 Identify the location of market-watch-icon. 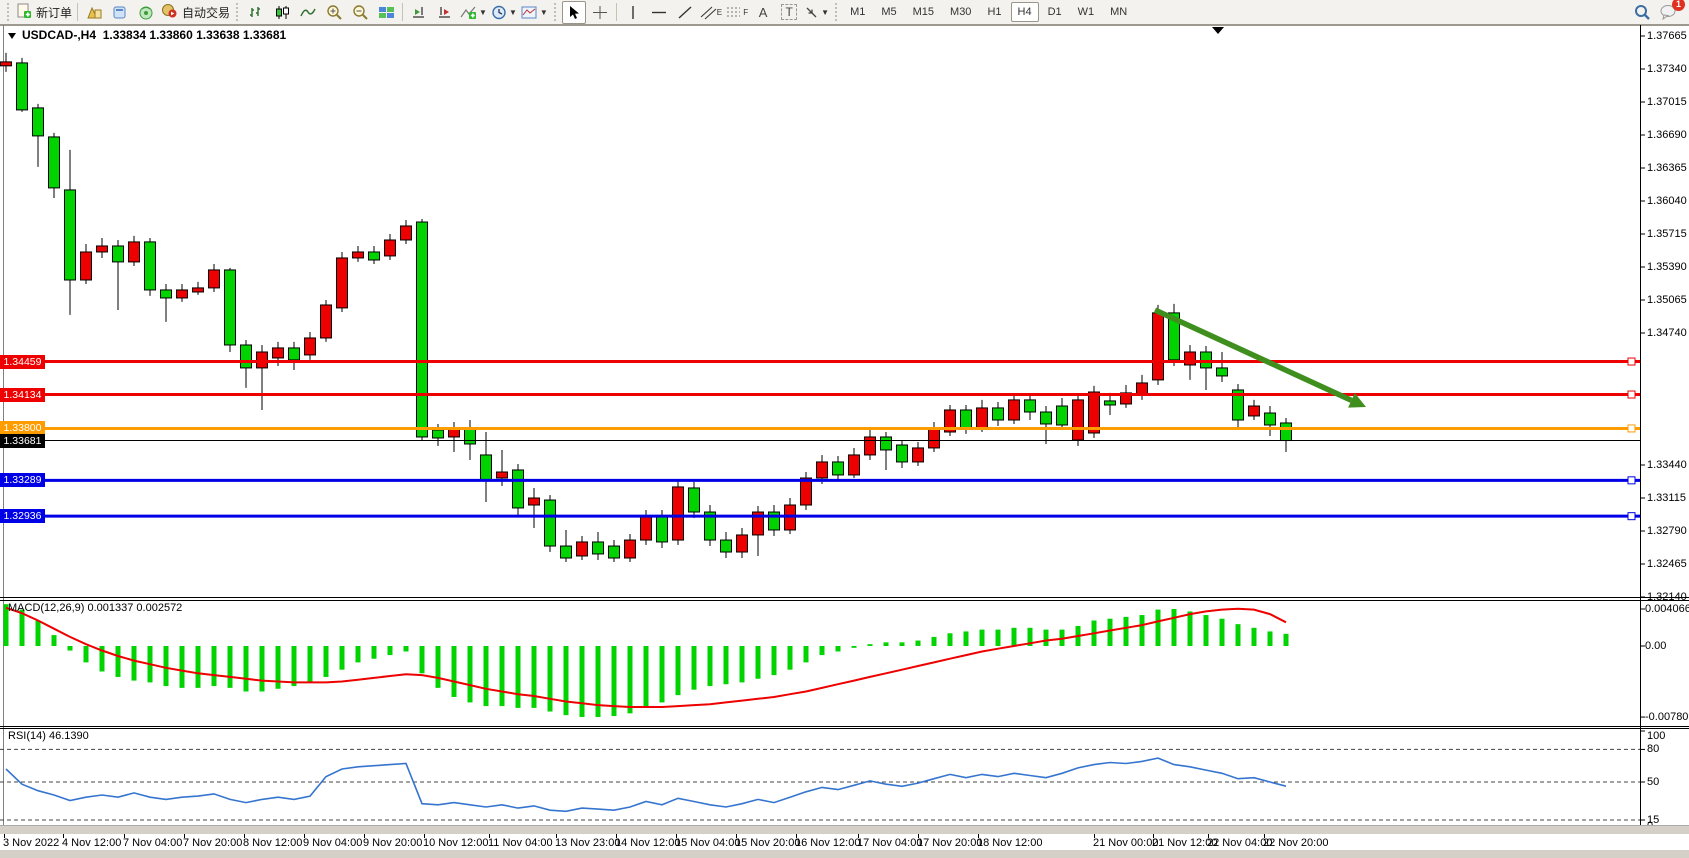
(94, 12).